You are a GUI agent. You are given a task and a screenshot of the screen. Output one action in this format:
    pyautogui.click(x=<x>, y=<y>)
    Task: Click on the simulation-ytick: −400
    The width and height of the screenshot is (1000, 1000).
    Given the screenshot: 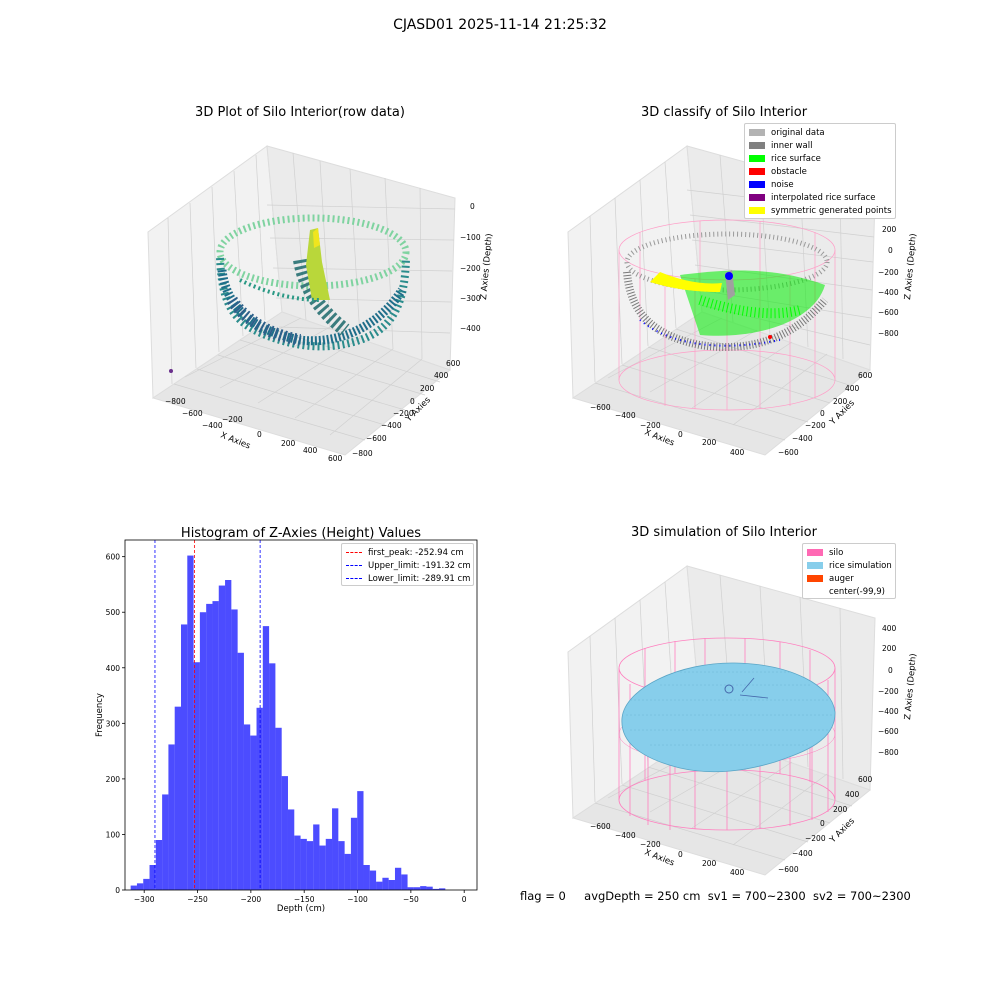 What is the action you would take?
    pyautogui.click(x=802, y=853)
    